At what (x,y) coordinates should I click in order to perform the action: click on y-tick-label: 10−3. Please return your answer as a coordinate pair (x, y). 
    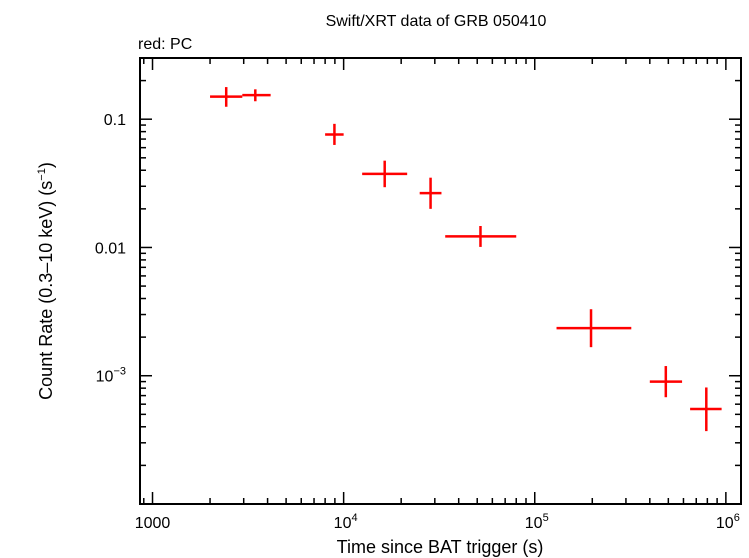
    Looking at the image, I should click on (111, 376).